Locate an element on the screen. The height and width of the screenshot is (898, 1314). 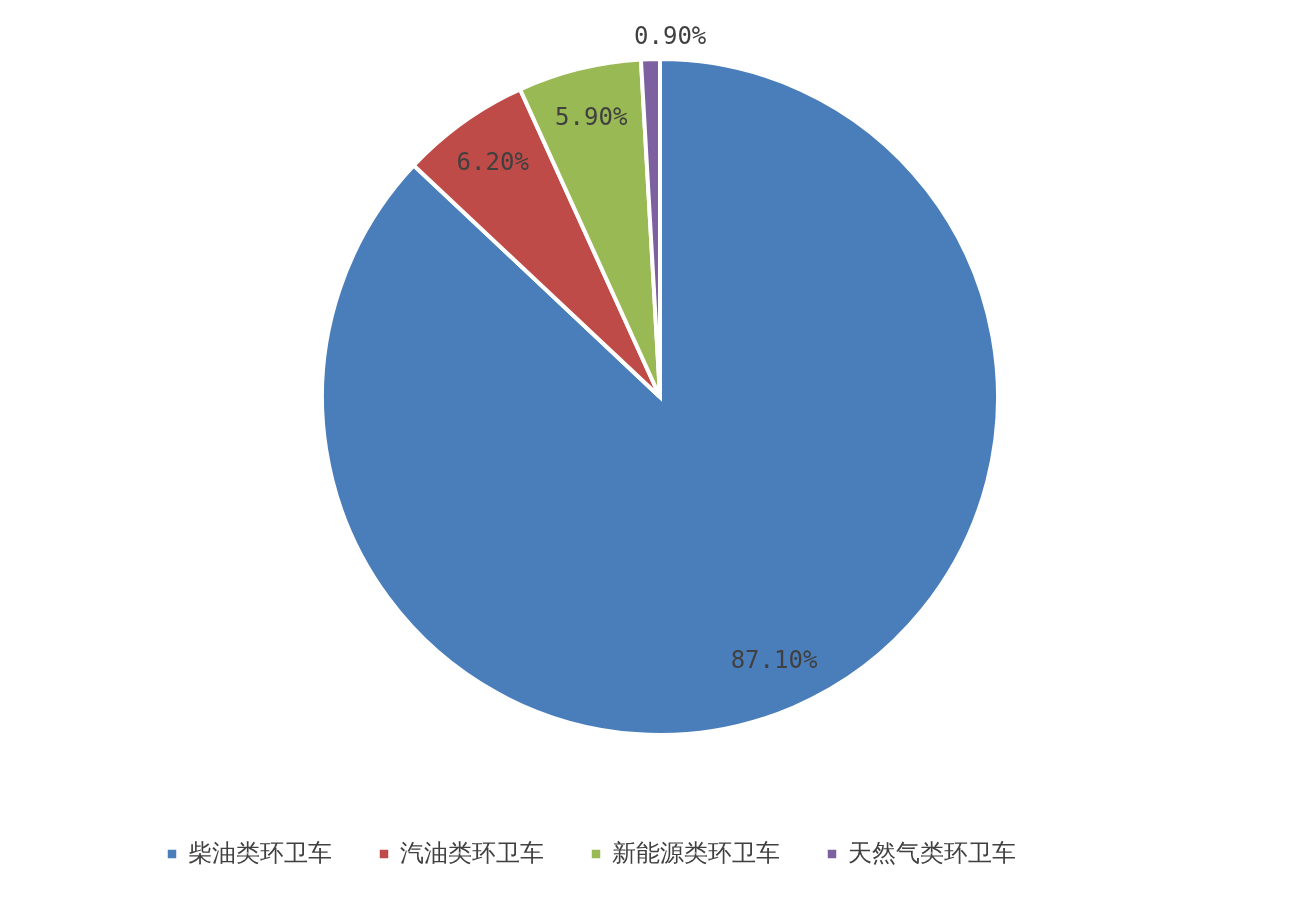
legend-label: 天然气类环卫车 is located at coordinates (932, 853).